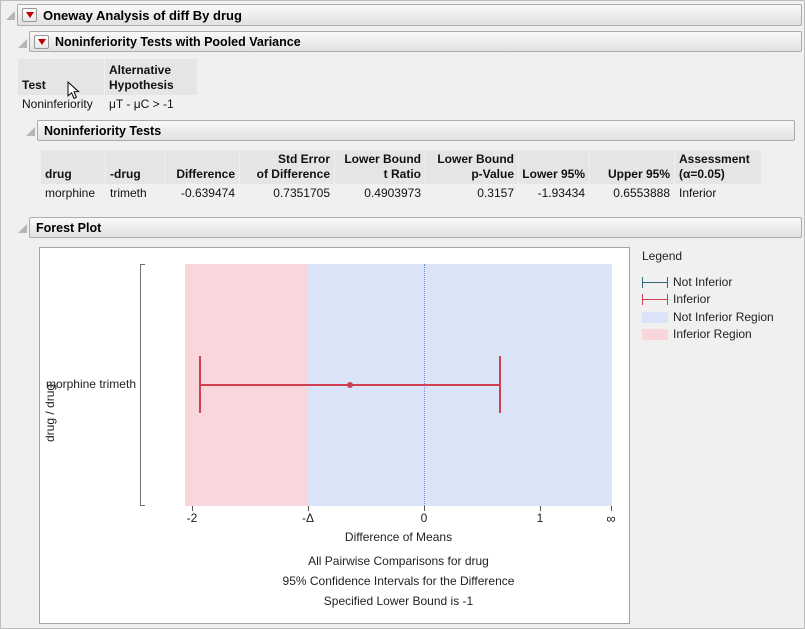  What do you see at coordinates (655, 282) in the screenshot?
I see `not-inferior-line-icon` at bounding box center [655, 282].